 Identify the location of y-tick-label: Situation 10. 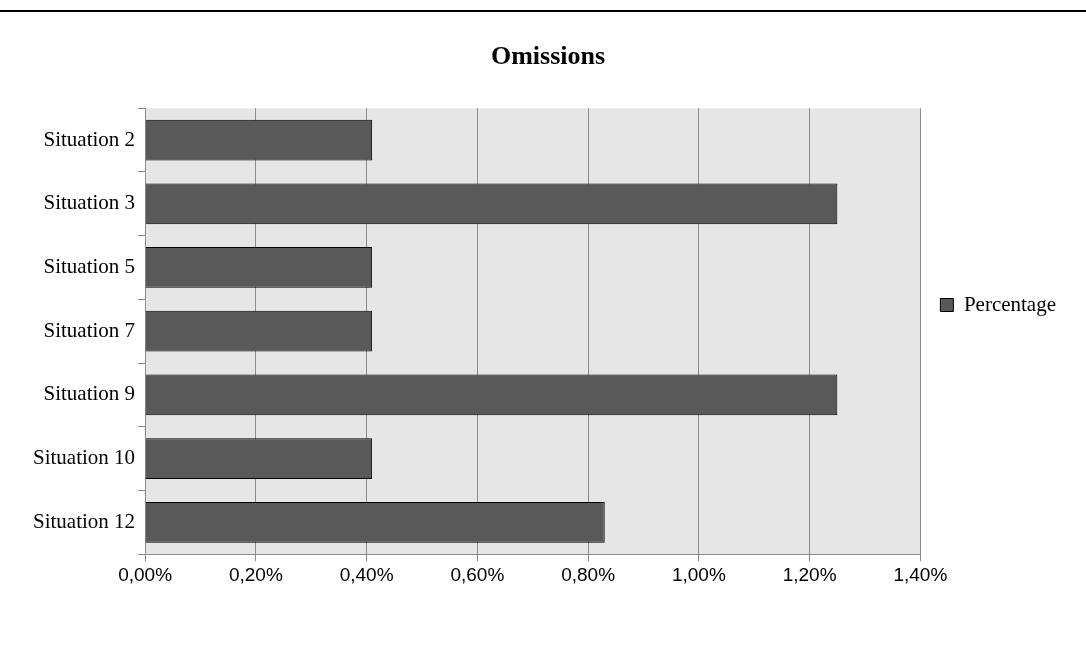
(84, 457).